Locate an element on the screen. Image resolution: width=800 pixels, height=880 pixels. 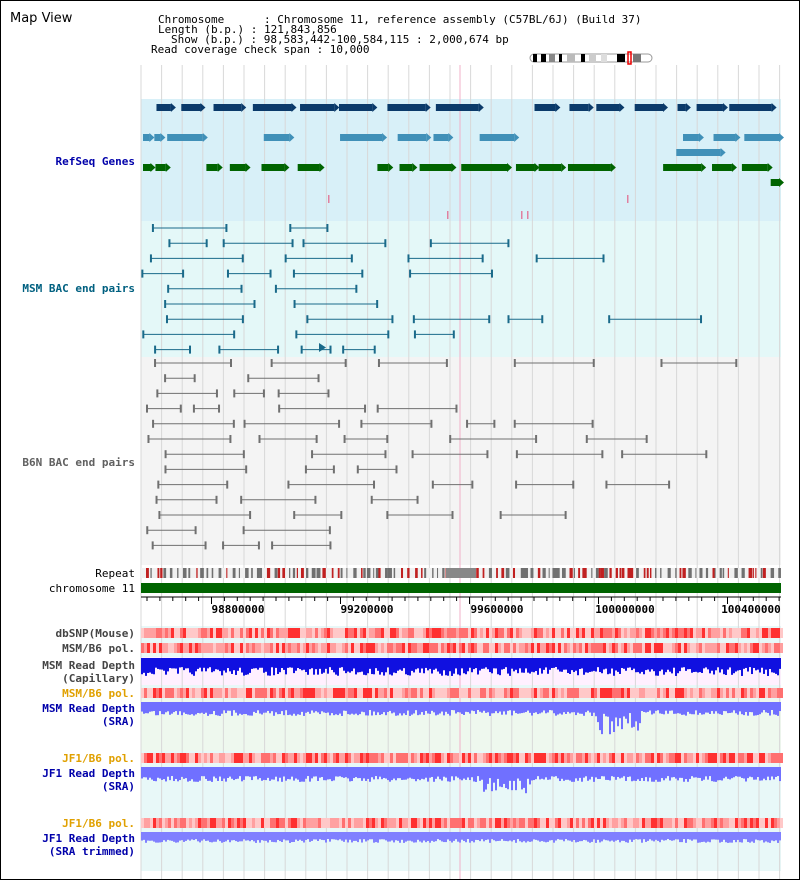
msm-b6-pol-sra-label: MSM/B6 pol. is located at coordinates (98, 693).